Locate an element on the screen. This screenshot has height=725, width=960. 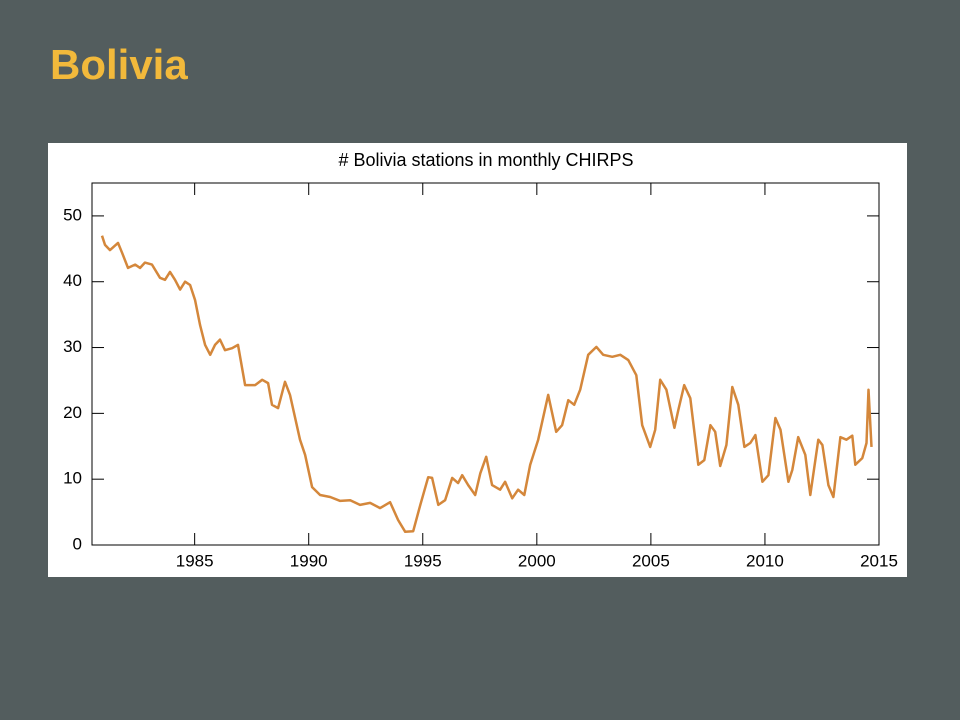
y-tick-label: 50 is located at coordinates (72, 214).